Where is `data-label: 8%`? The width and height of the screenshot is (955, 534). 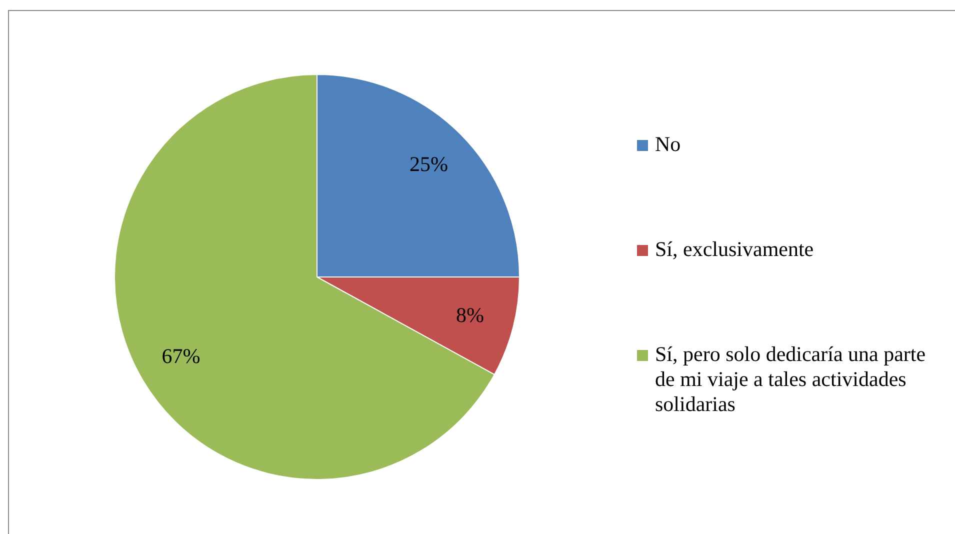 data-label: 8% is located at coordinates (470, 314).